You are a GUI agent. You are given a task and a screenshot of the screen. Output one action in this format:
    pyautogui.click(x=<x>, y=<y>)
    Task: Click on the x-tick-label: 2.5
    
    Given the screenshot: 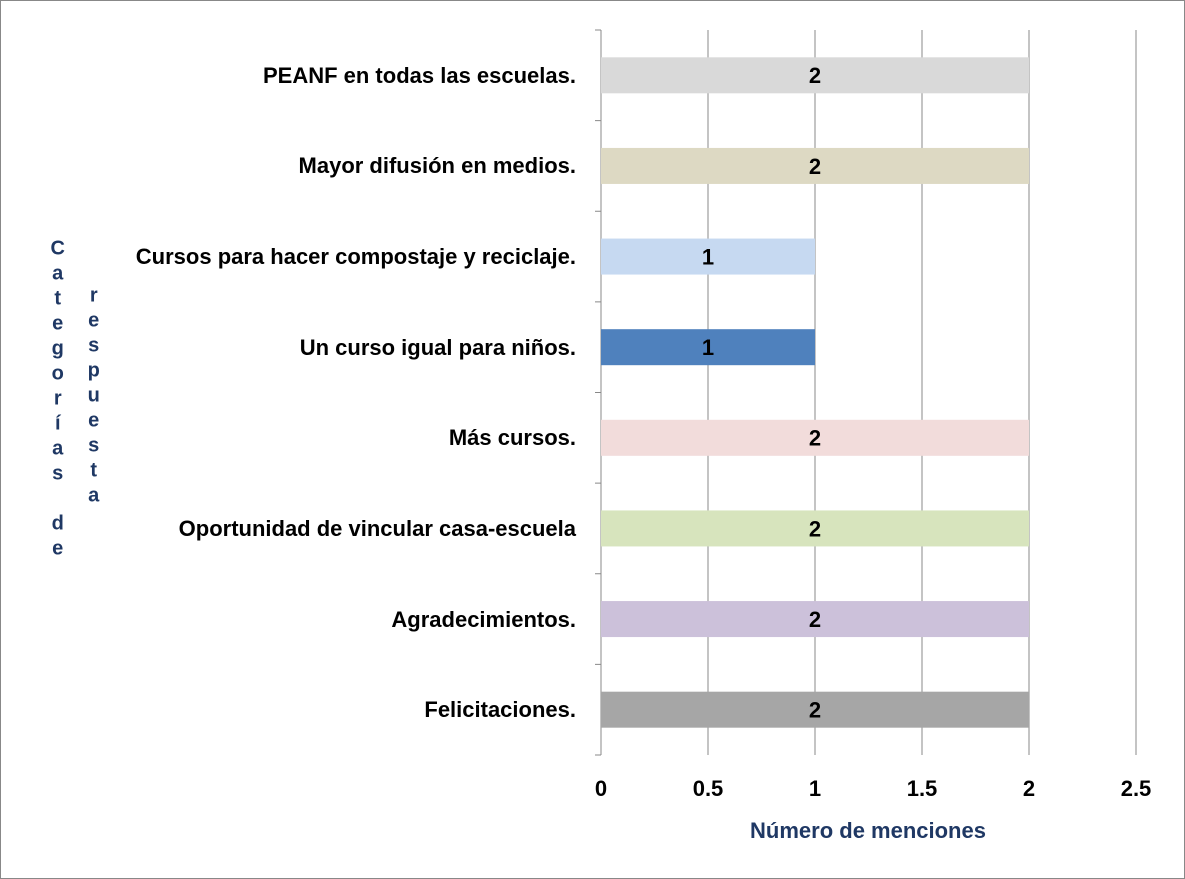 What is the action you would take?
    pyautogui.click(x=1136, y=788)
    